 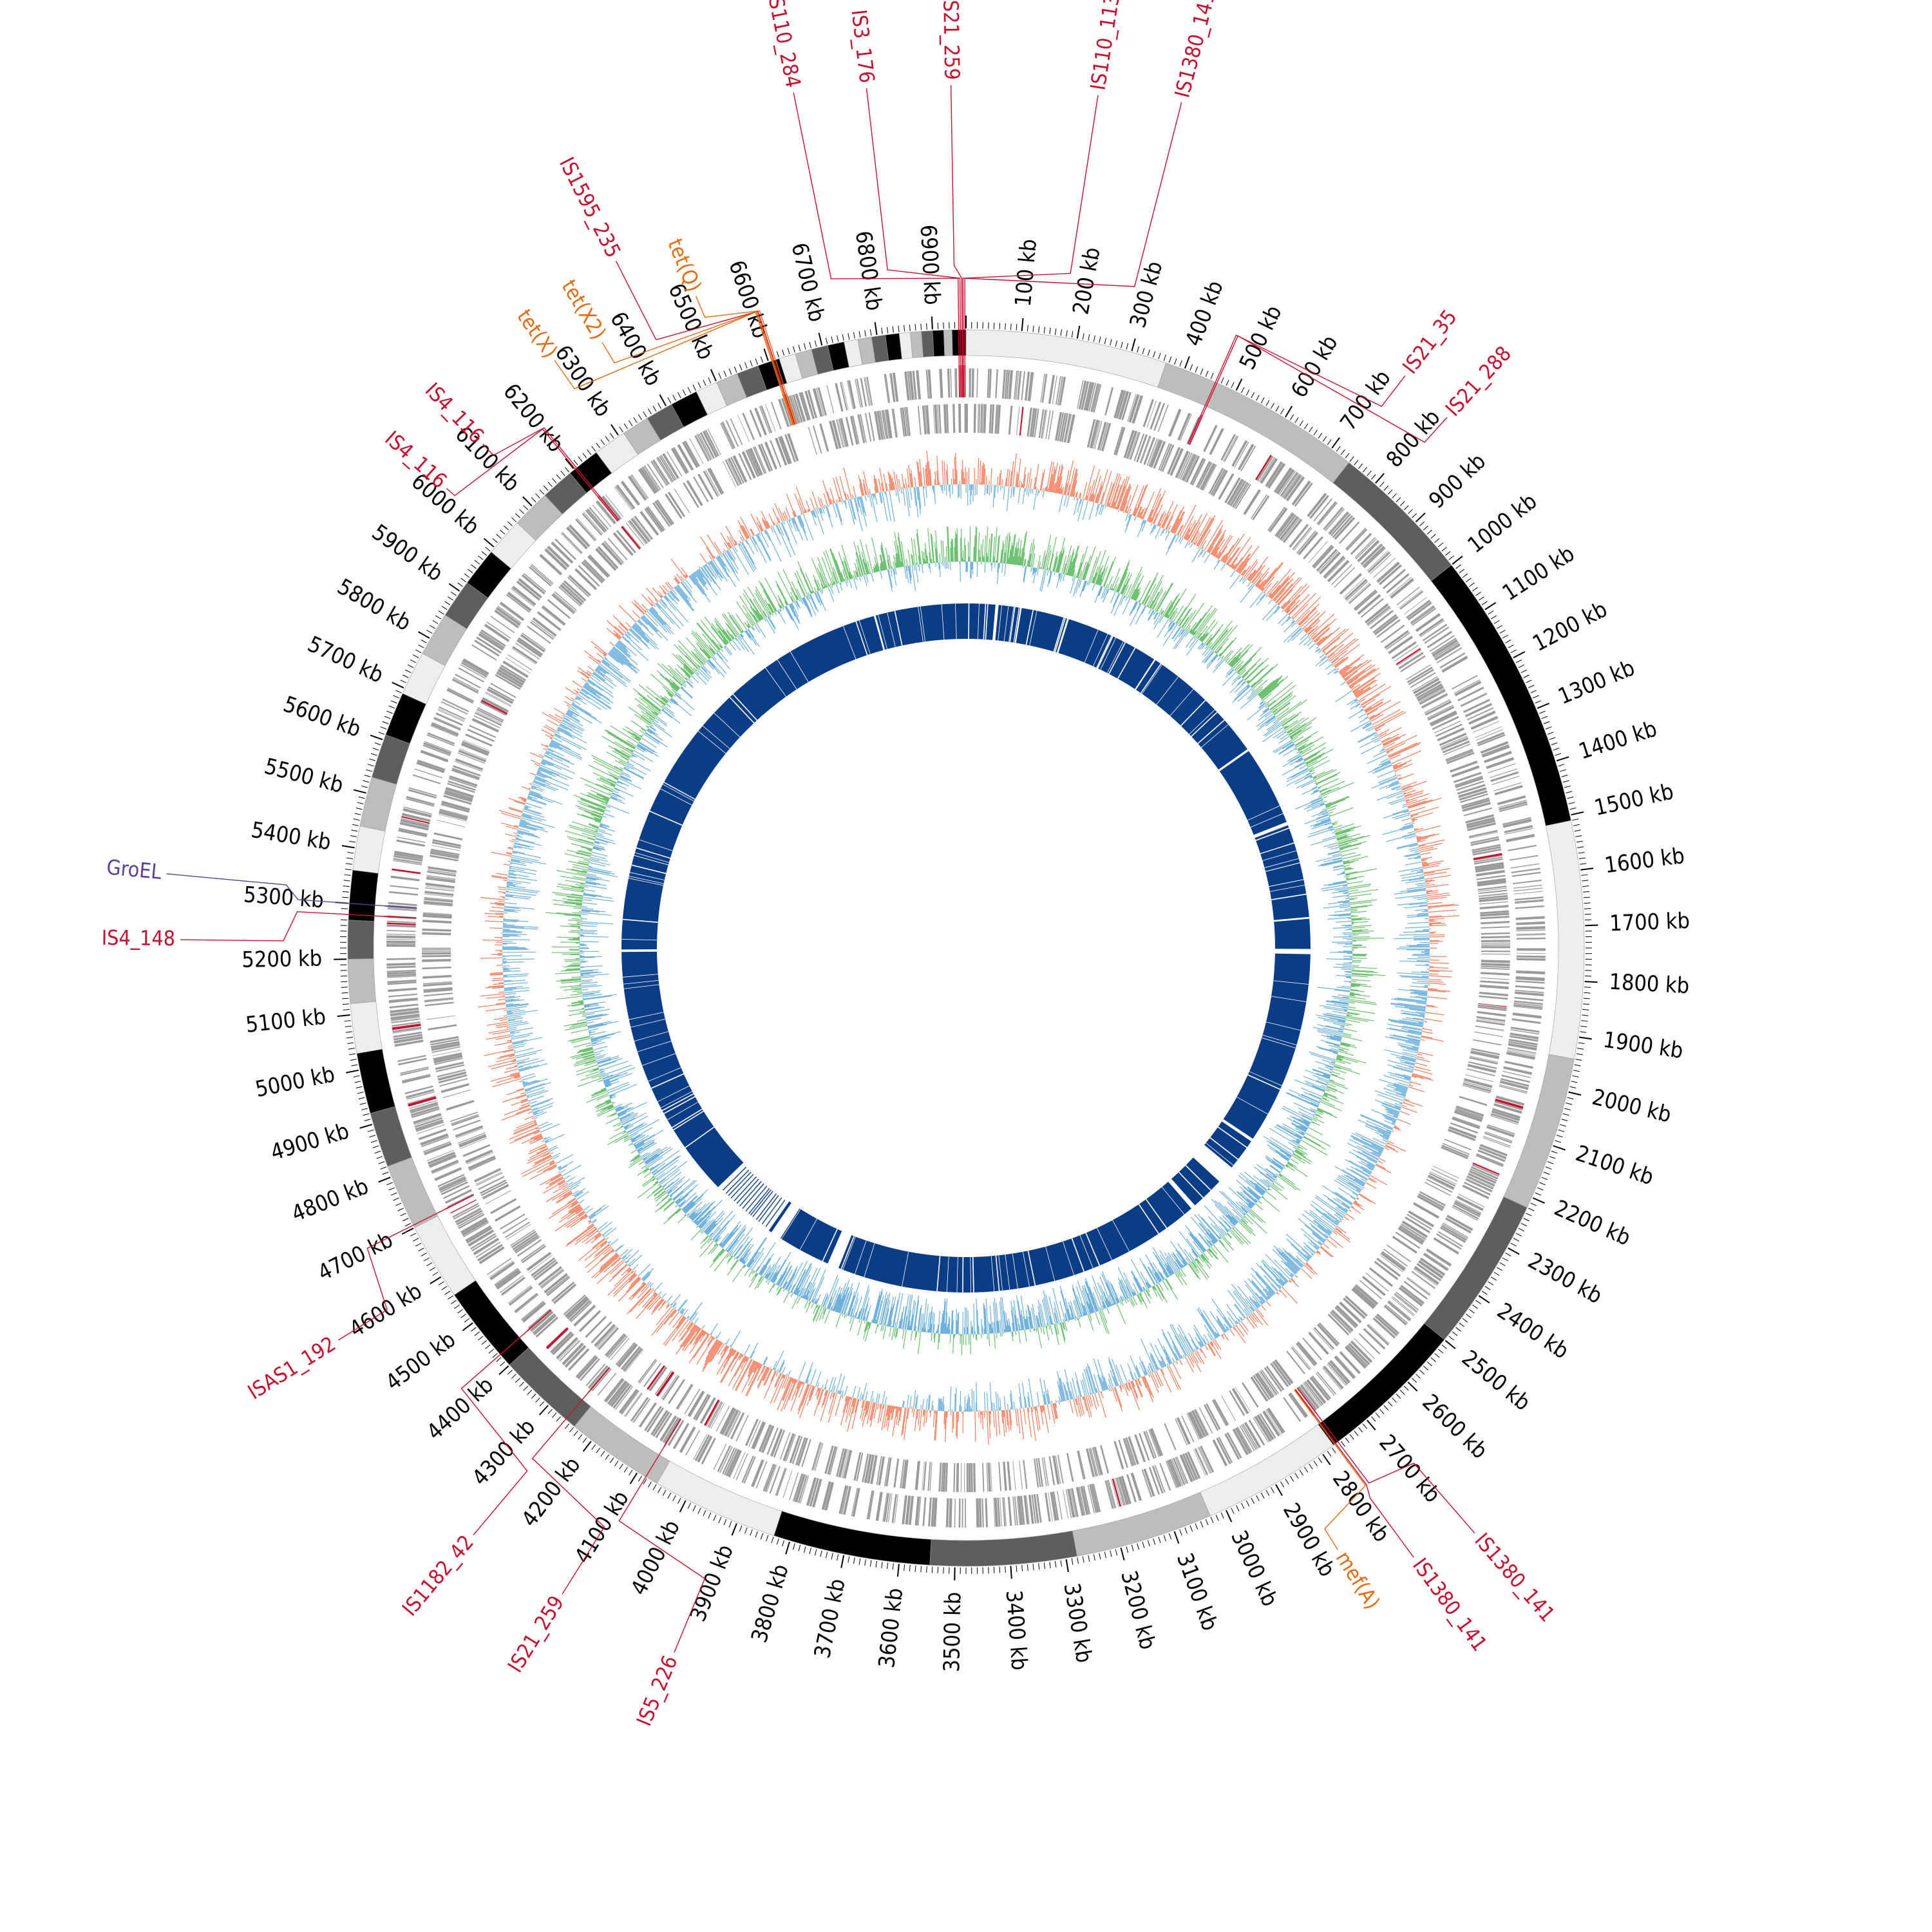 I want to click on tick-label: 400 kb, so click(x=1204, y=313).